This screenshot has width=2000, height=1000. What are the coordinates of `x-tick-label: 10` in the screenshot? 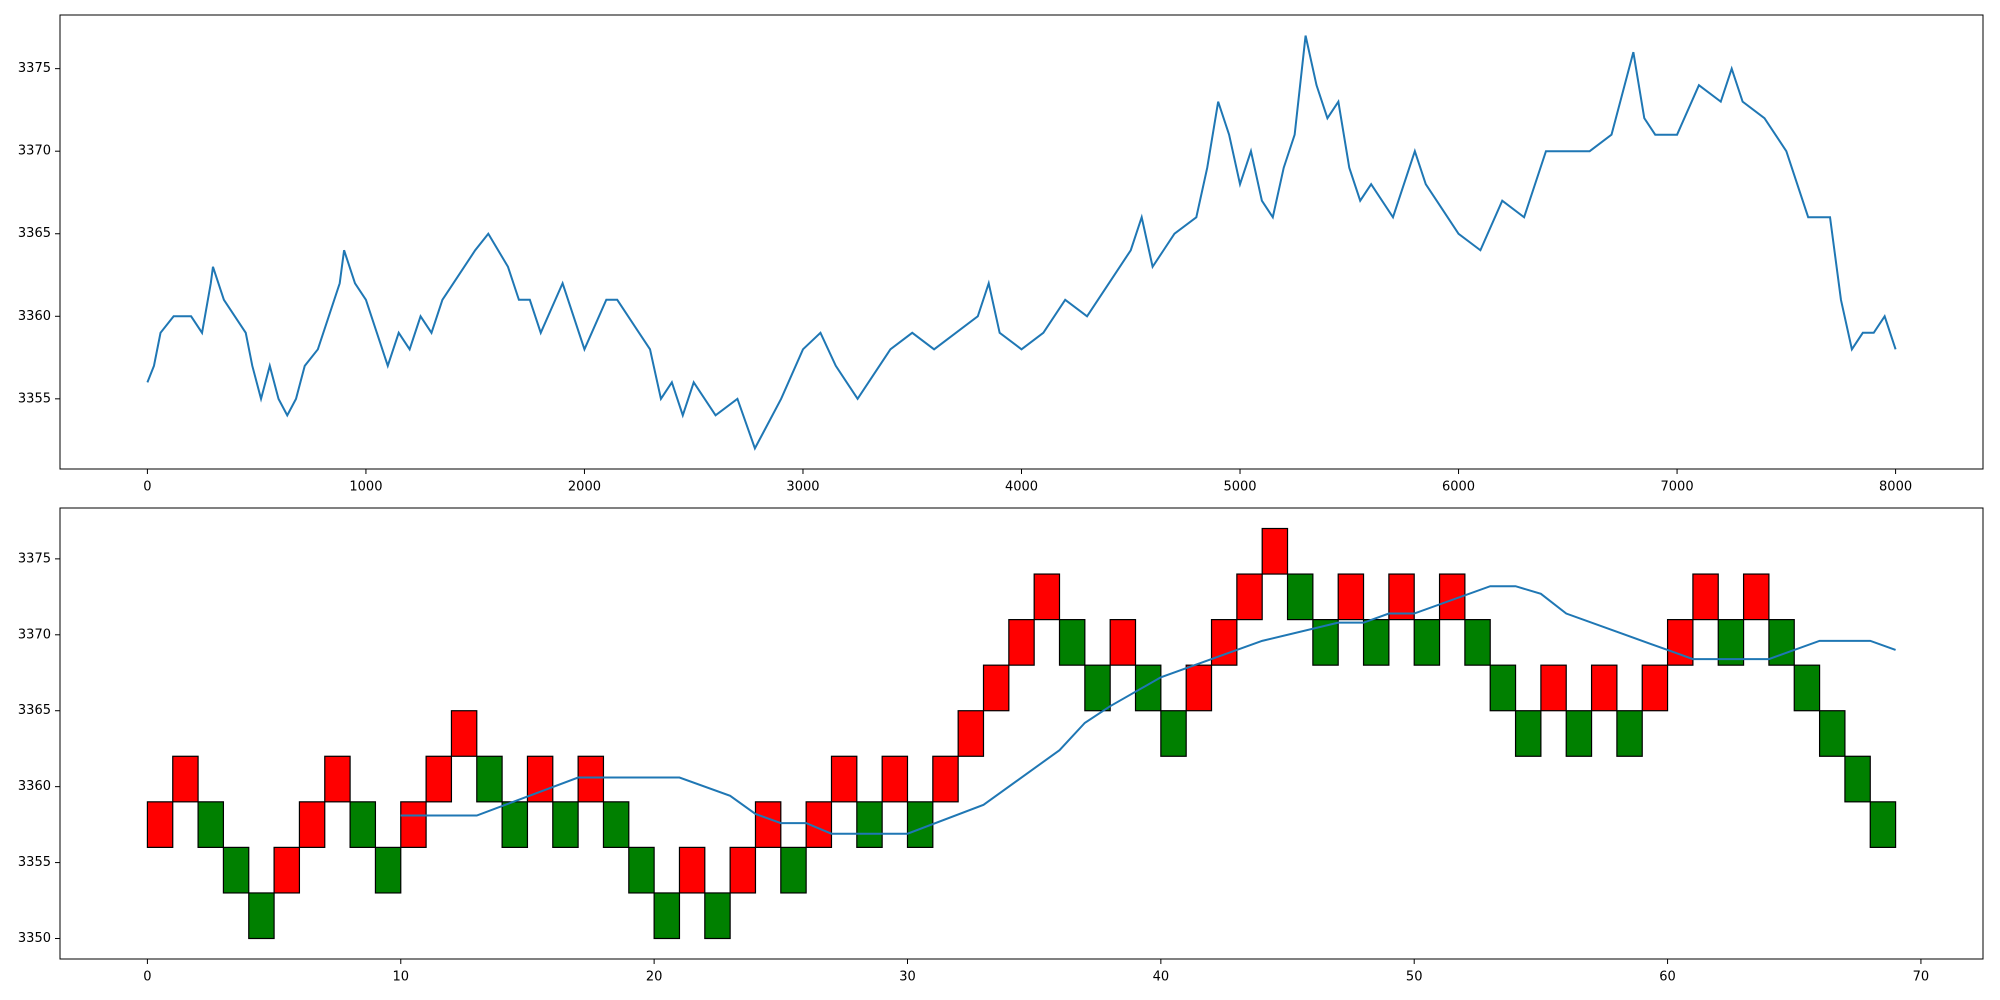 It's located at (400, 977).